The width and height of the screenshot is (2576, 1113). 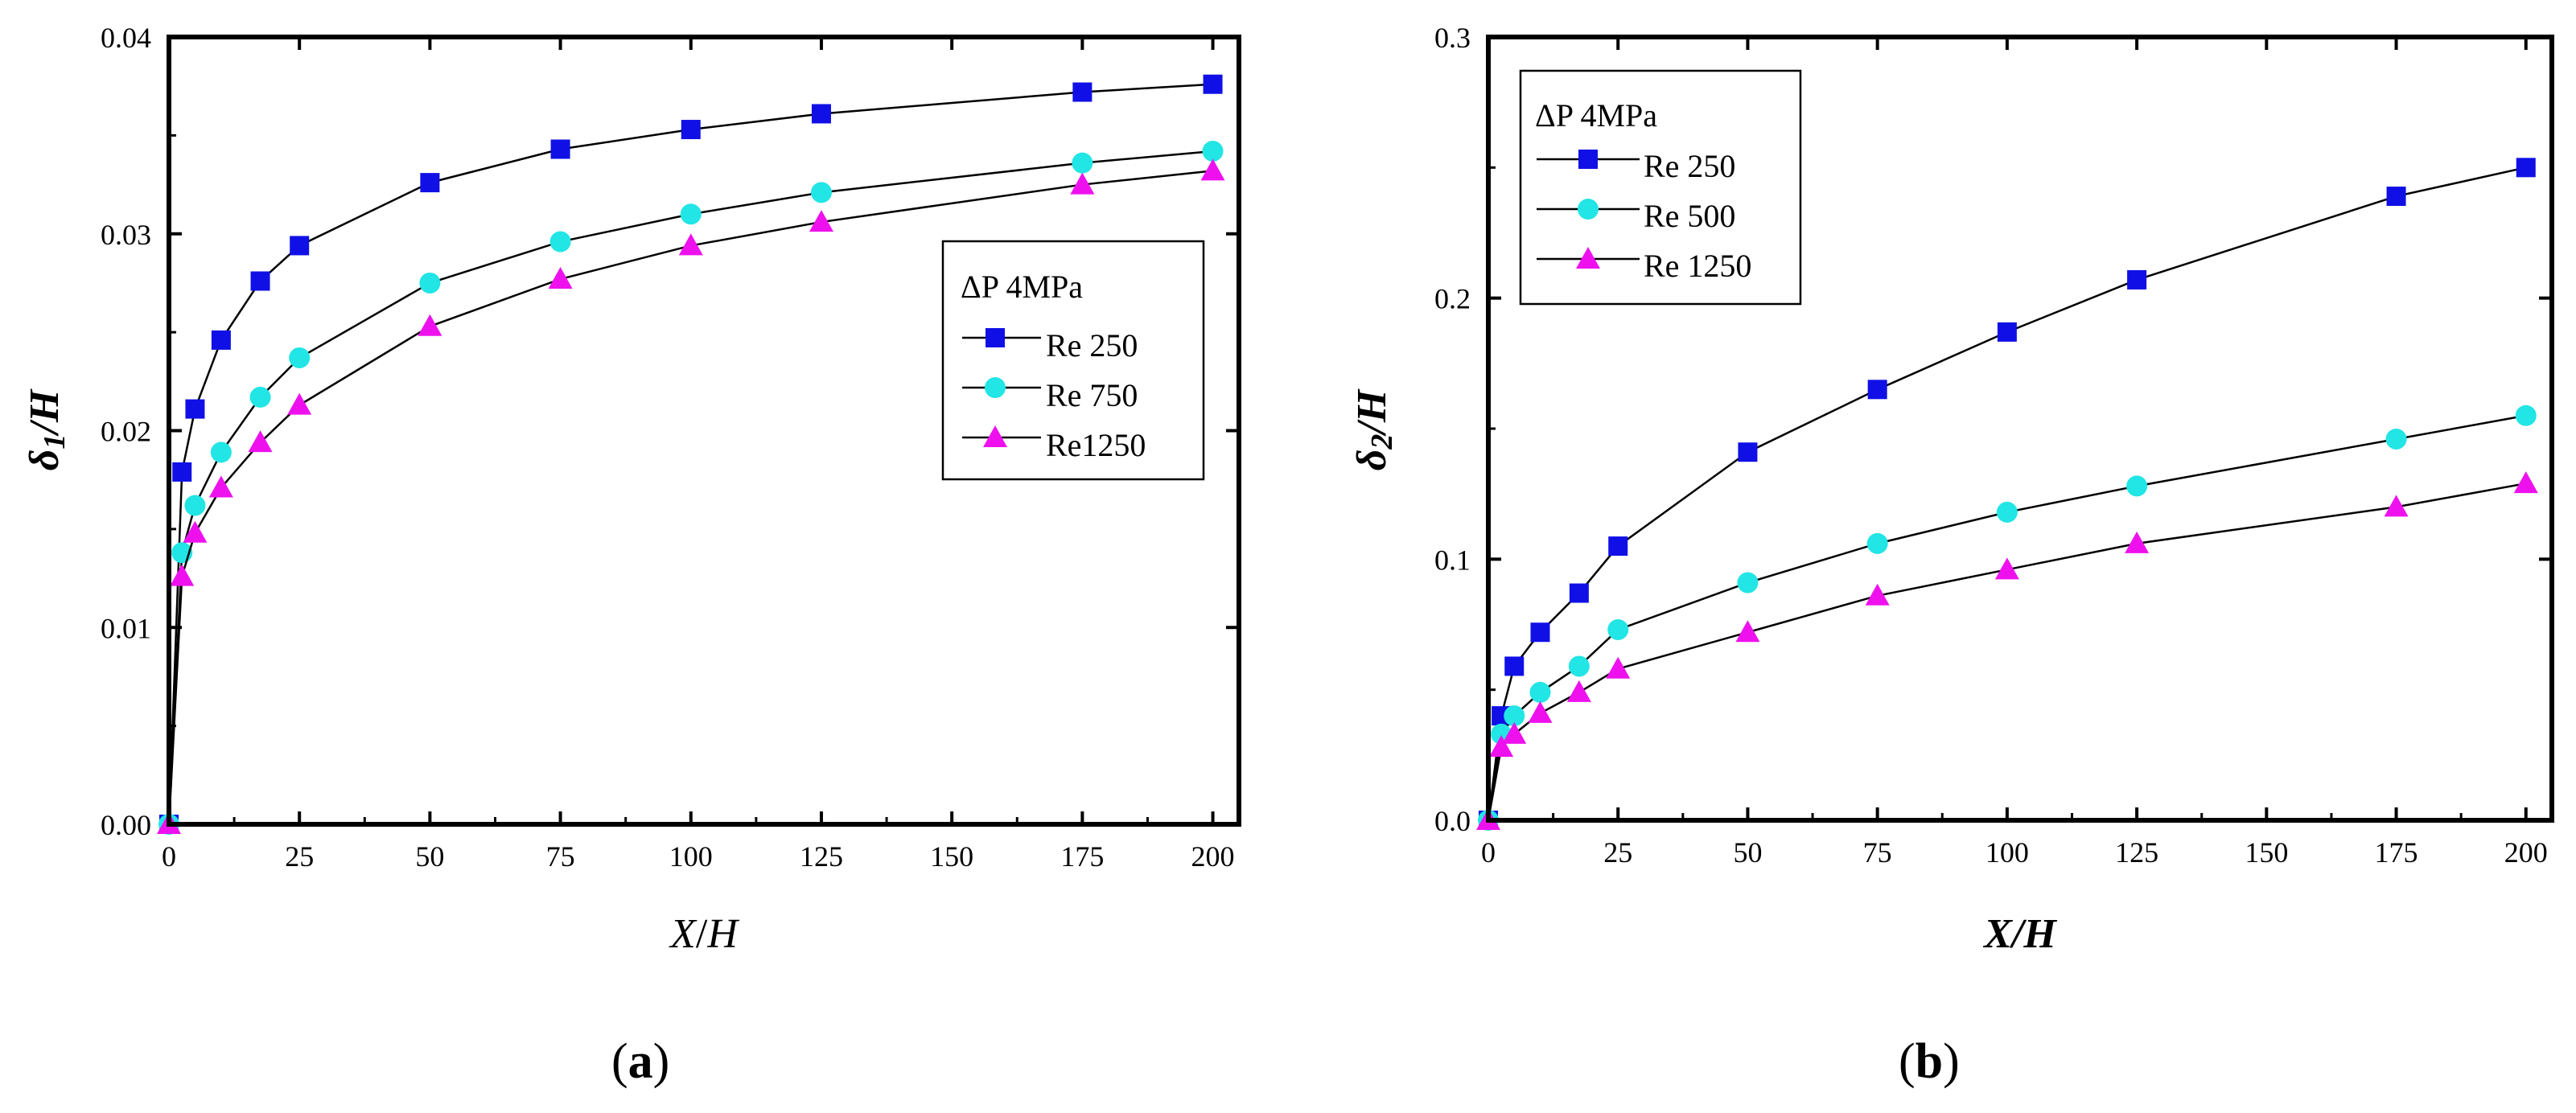 I want to click on y-tick-label: 0.03, so click(x=126, y=235).